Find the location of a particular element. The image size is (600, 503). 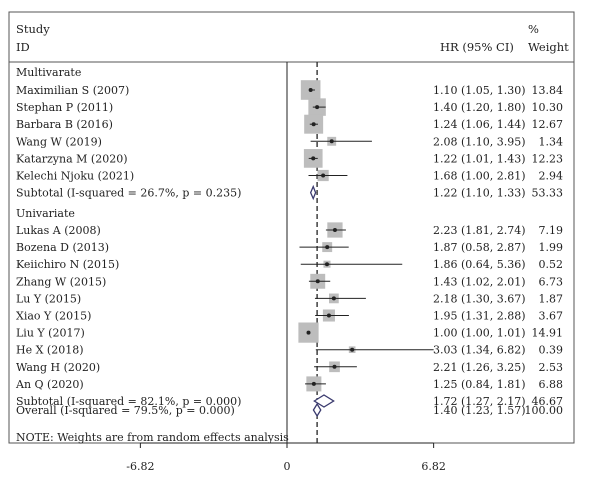

header-weight: Weight is located at coordinates (548, 47).